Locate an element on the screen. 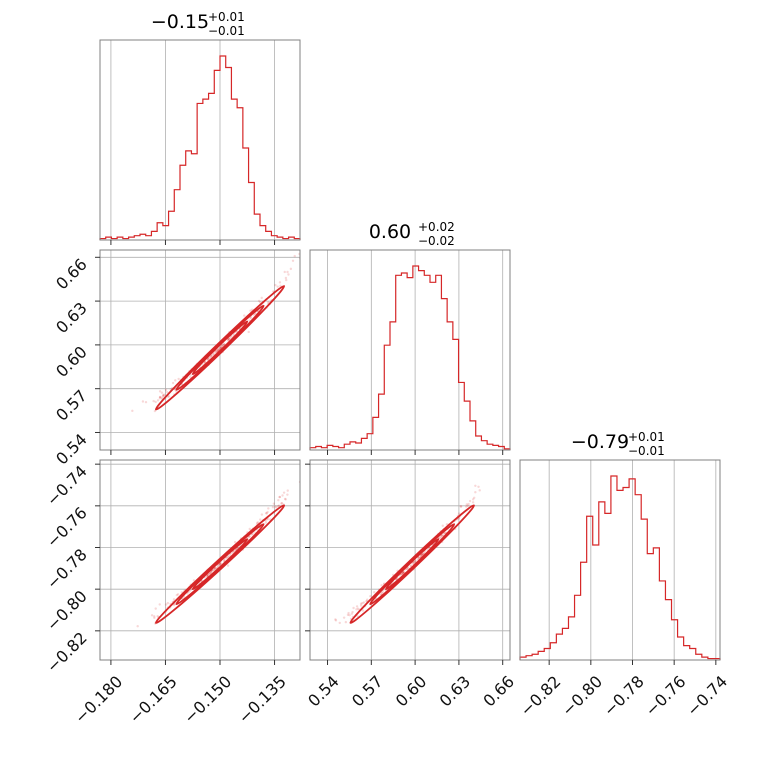 The width and height of the screenshot is (760, 760). panel-frame is located at coordinates (620, 560).